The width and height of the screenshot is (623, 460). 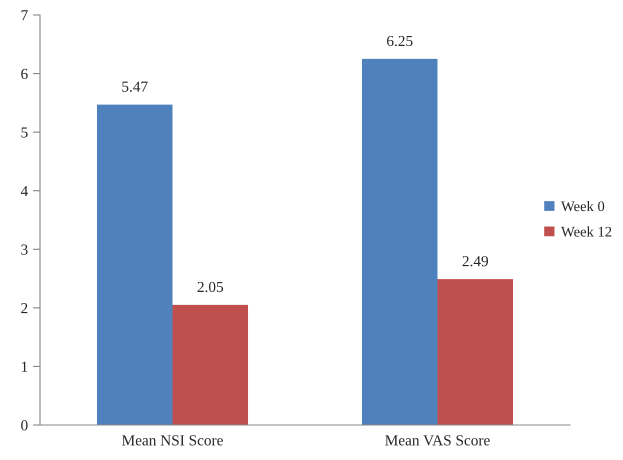 I want to click on legend-label: Week 0, so click(x=582, y=206).